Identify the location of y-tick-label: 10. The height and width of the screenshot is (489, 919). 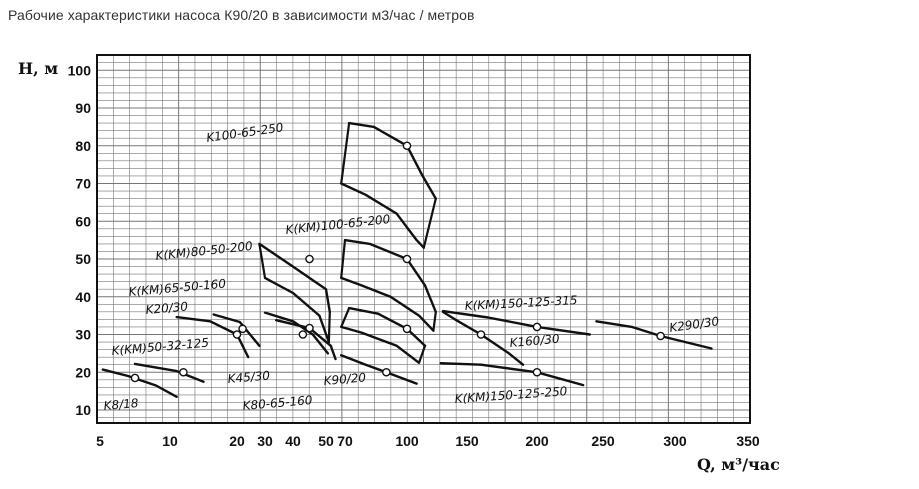
(83, 410).